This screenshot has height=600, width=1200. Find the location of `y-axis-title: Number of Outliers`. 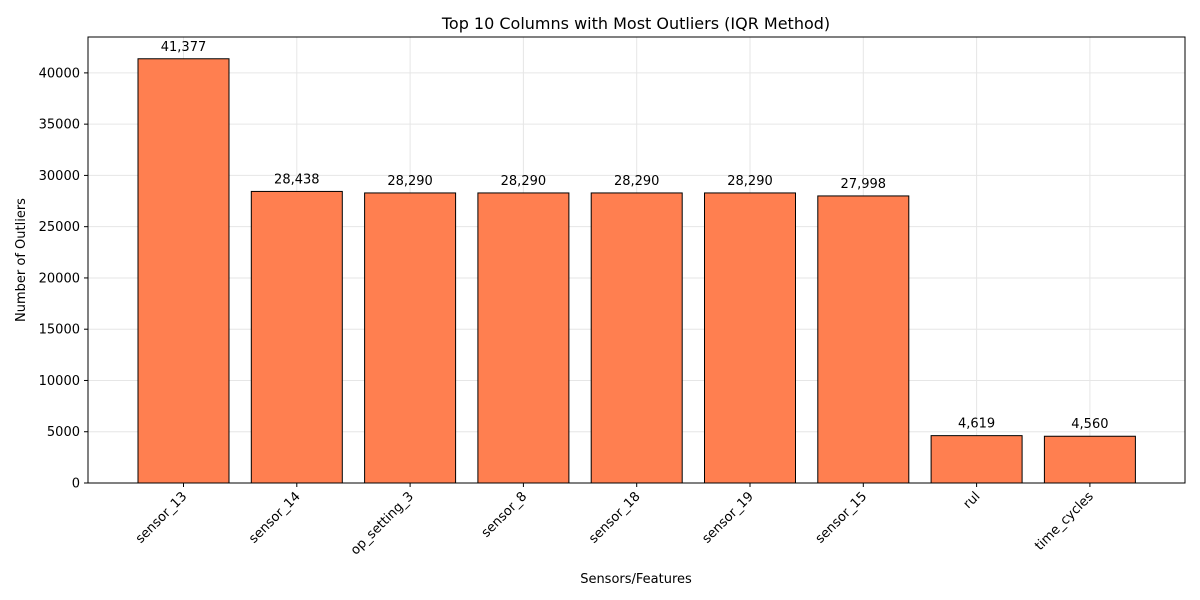

y-axis-title: Number of Outliers is located at coordinates (21, 260).